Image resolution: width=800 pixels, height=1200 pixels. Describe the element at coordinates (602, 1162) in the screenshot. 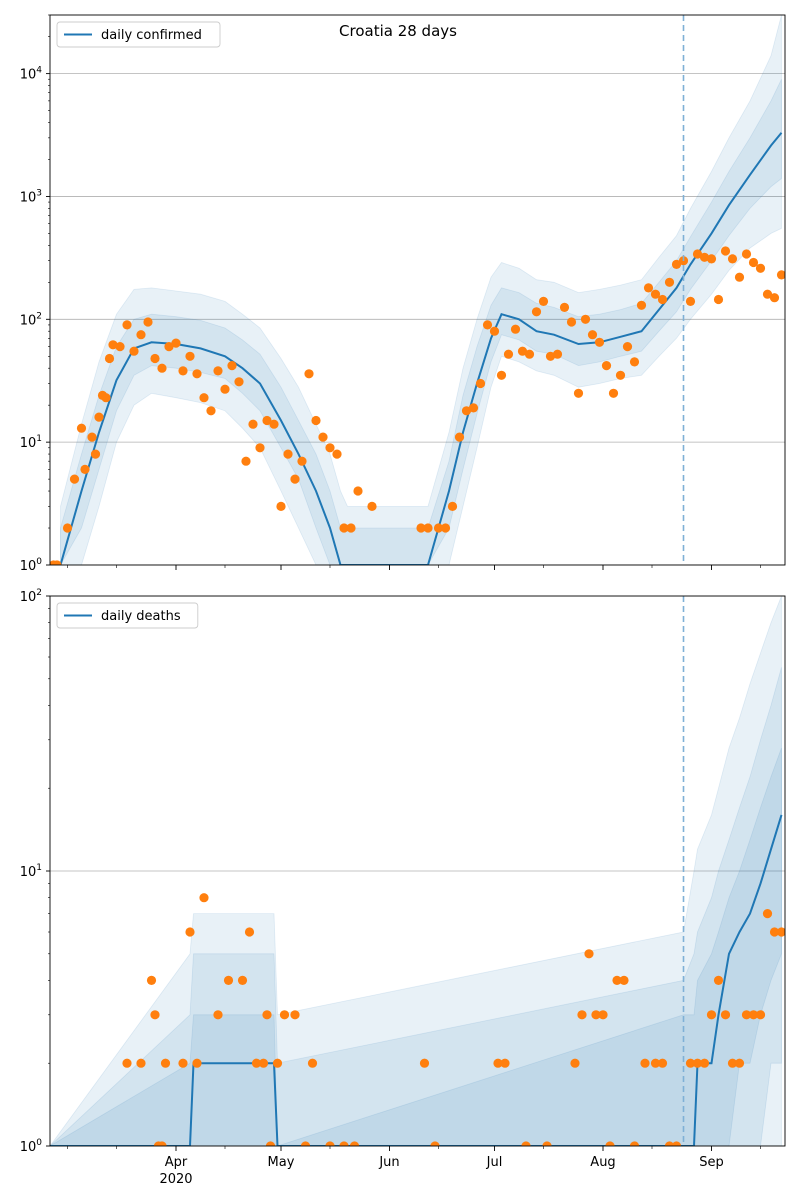

I see `x-tick-label: Aug` at that location.